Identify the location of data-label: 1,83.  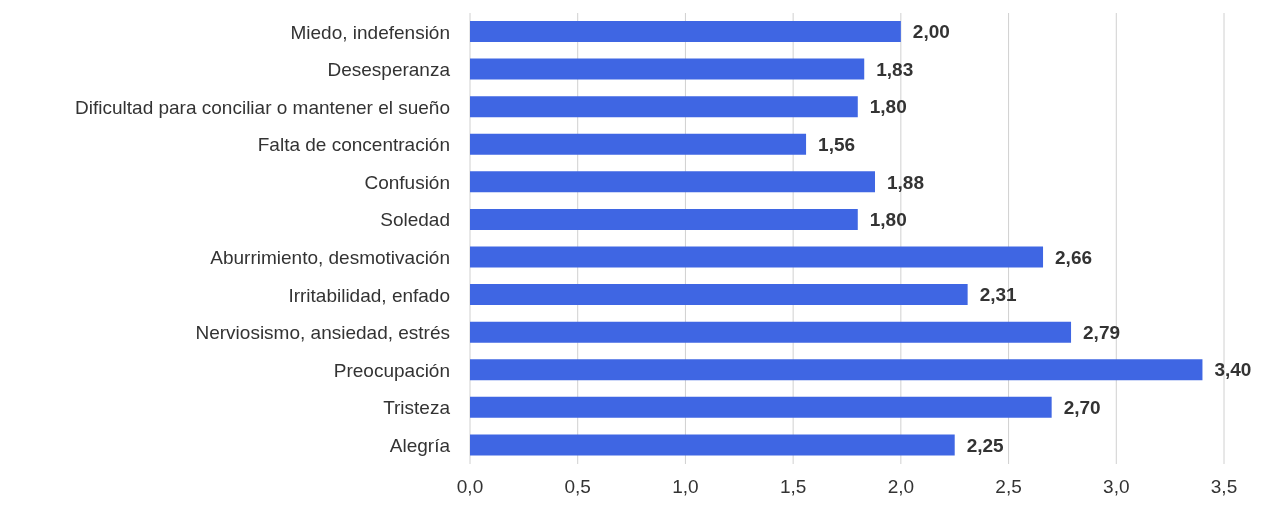
(895, 69).